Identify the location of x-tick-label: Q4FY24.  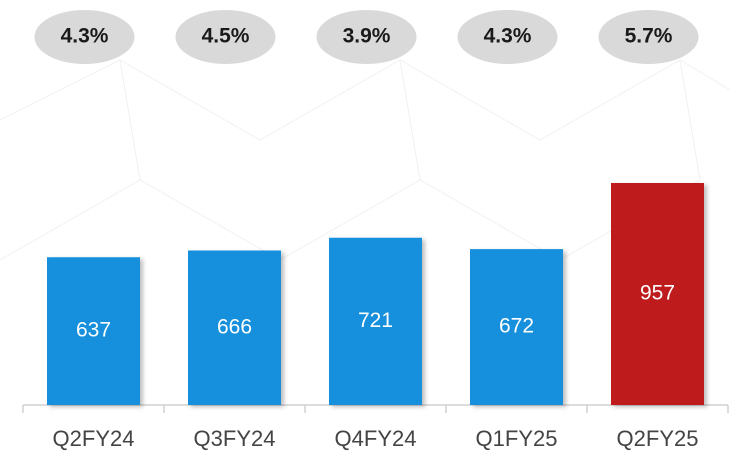
(376, 438).